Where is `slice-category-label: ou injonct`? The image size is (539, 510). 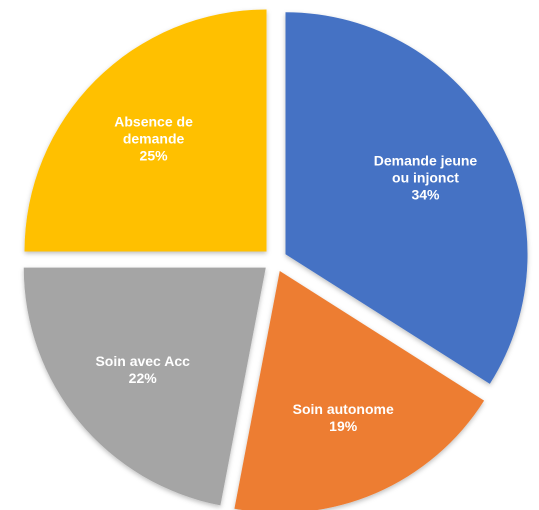
slice-category-label: ou injonct is located at coordinates (425, 177).